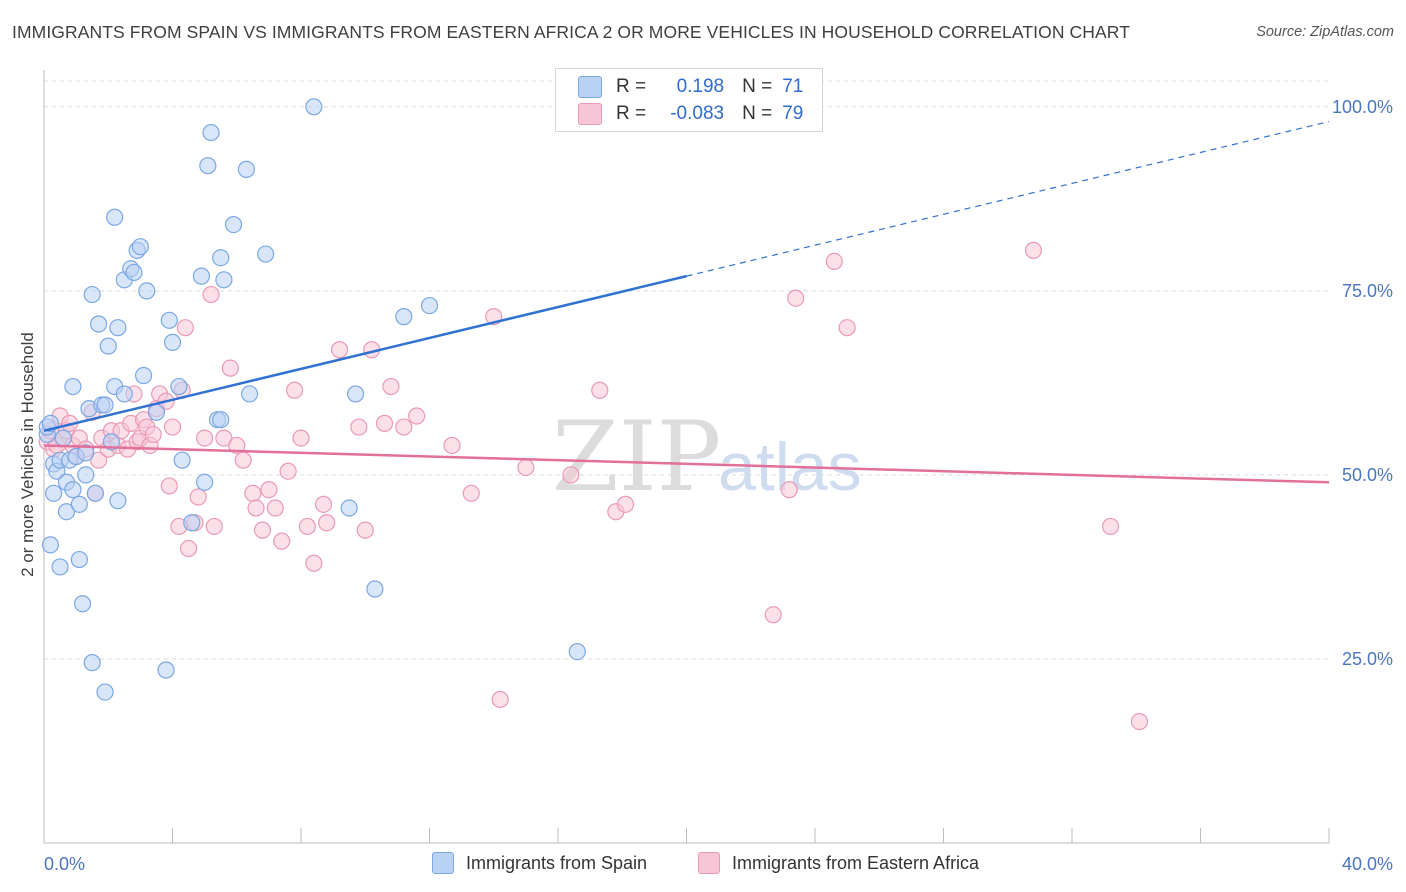  What do you see at coordinates (856, 862) in the screenshot?
I see `bottom-legend-label-eastern-africa: Immigrants from Eastern Africa` at bounding box center [856, 862].